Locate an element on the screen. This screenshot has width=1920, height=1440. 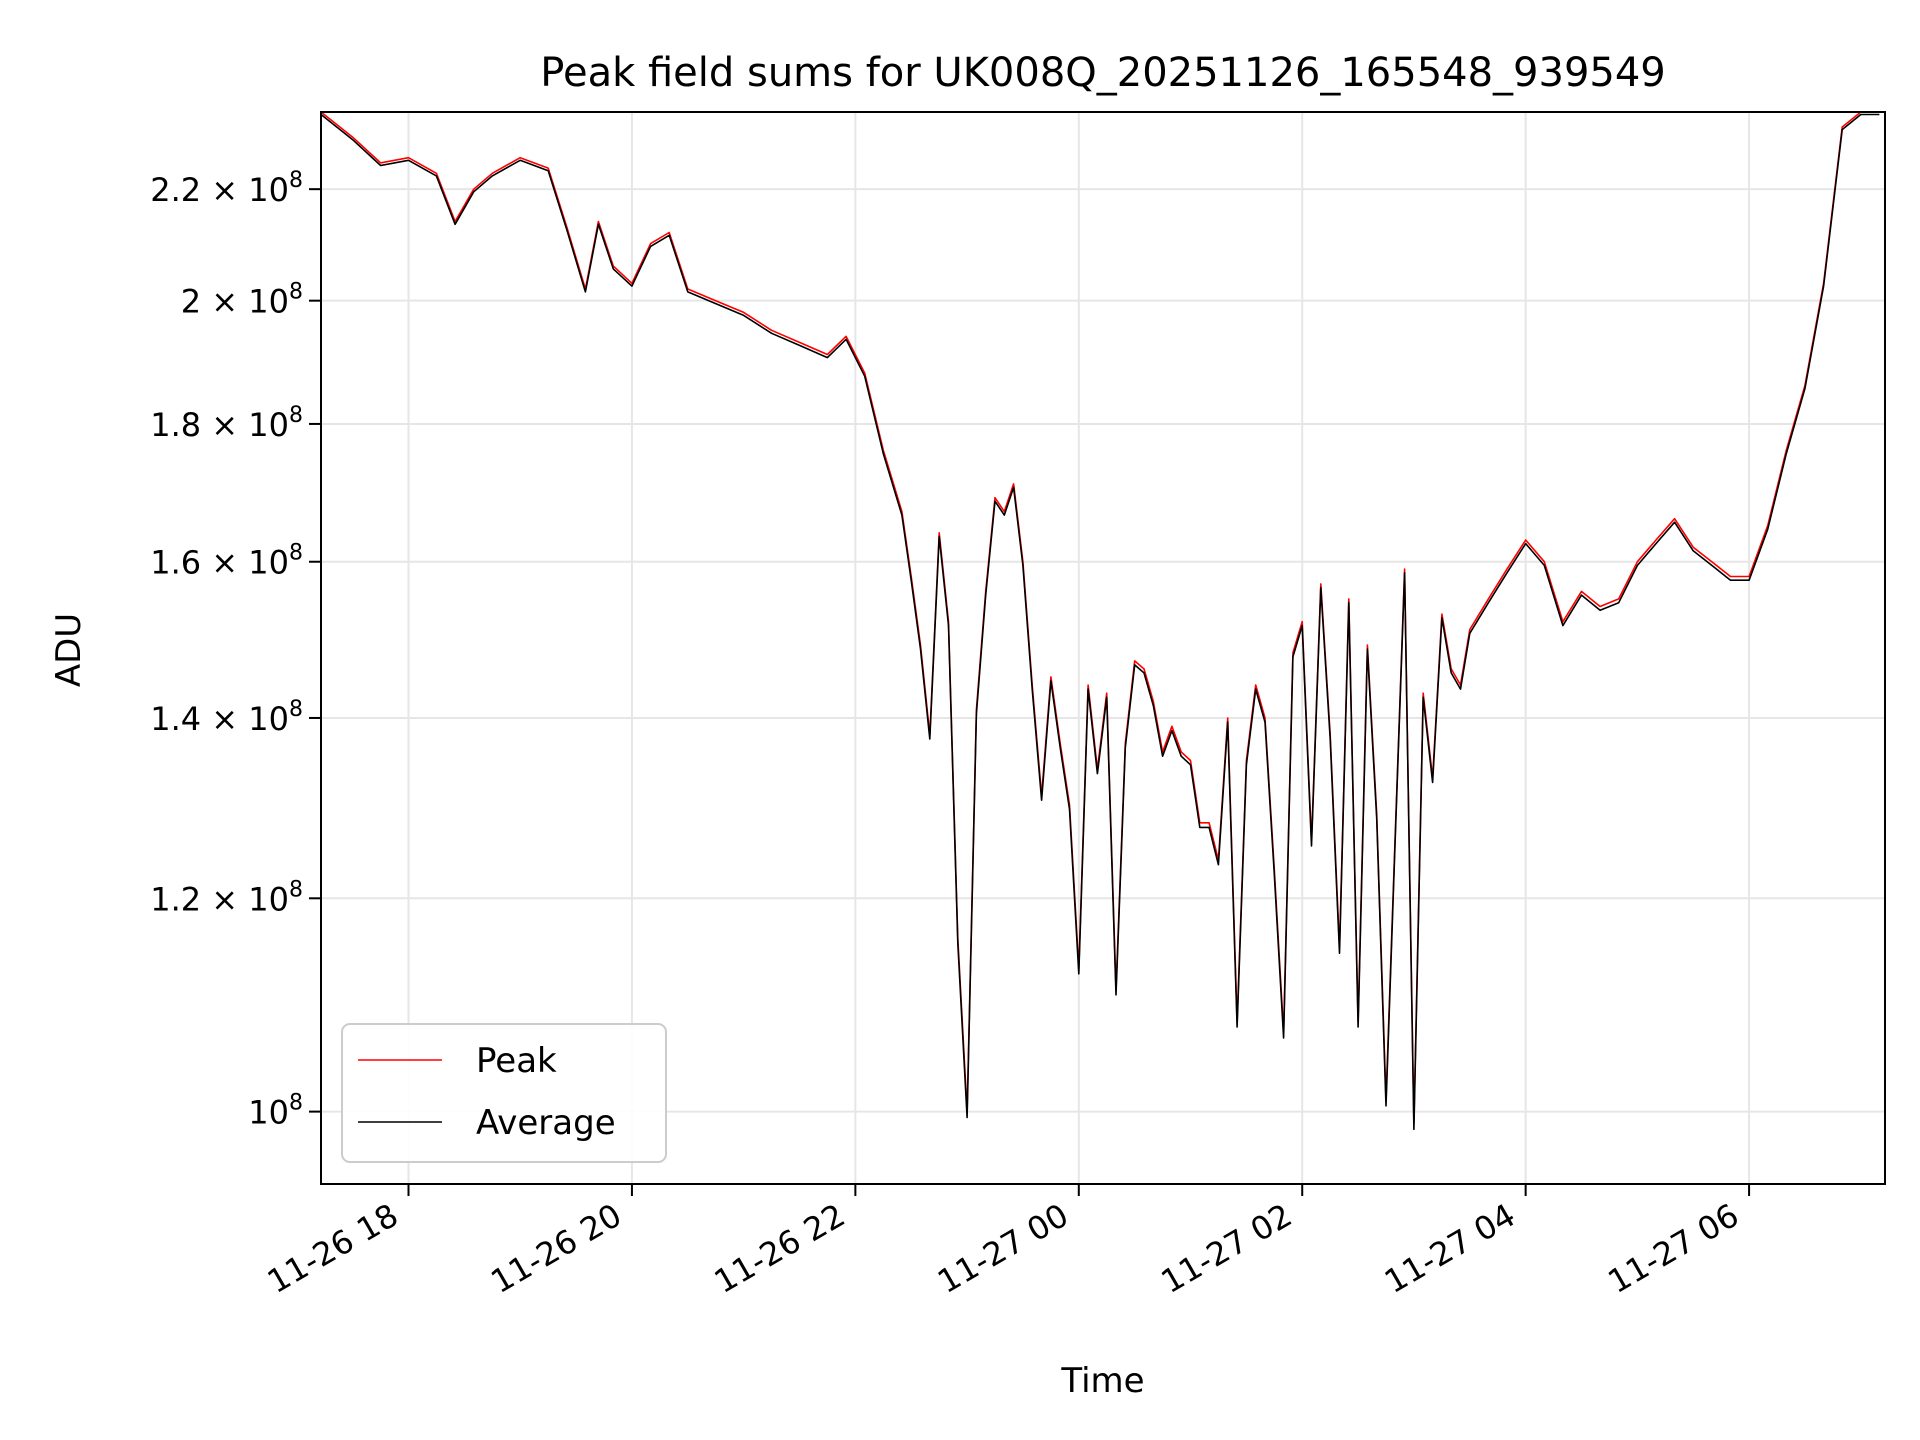
y-tick-label: 2.2 × 108 is located at coordinates (226, 188).